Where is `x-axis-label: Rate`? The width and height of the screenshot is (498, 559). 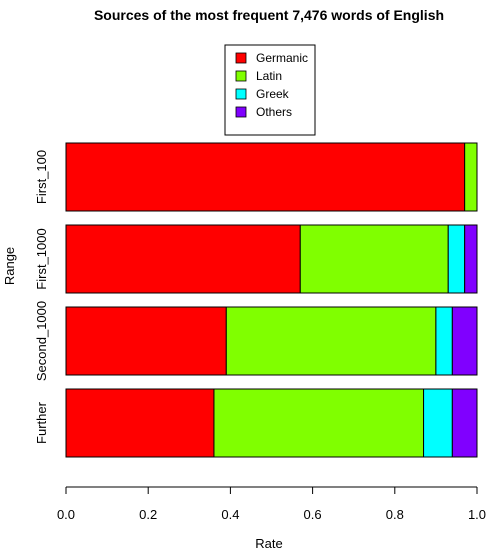
x-axis-label: Rate is located at coordinates (268, 543).